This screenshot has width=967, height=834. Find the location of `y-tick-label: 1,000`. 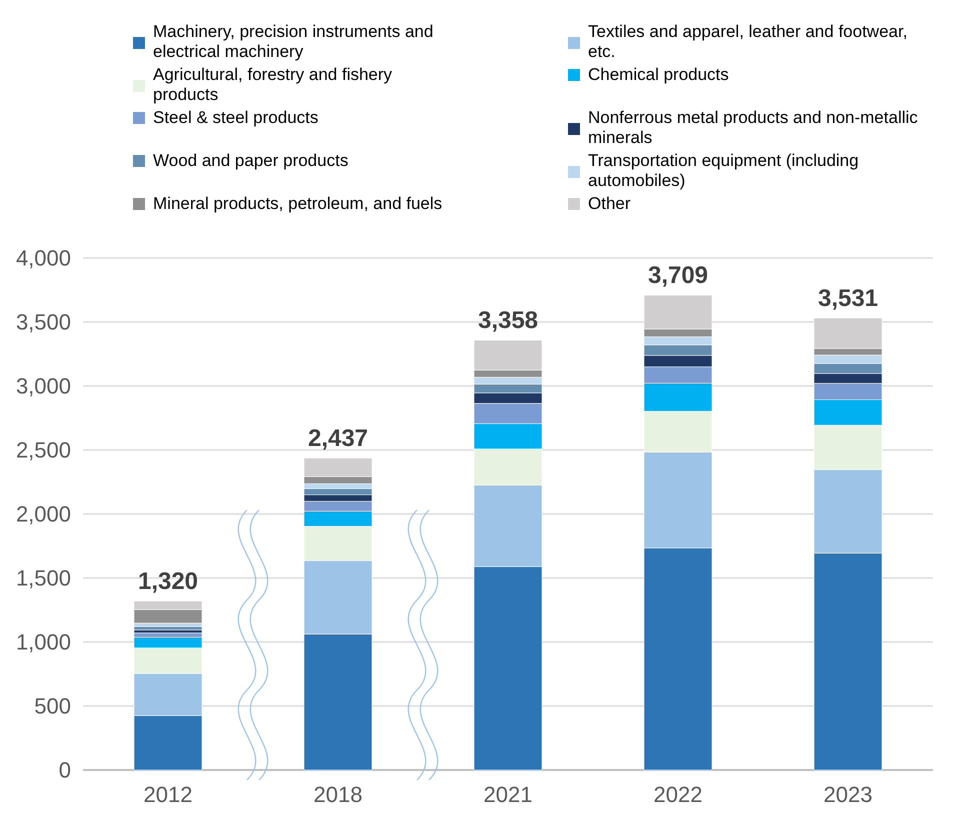

y-tick-label: 1,000 is located at coordinates (43, 642).